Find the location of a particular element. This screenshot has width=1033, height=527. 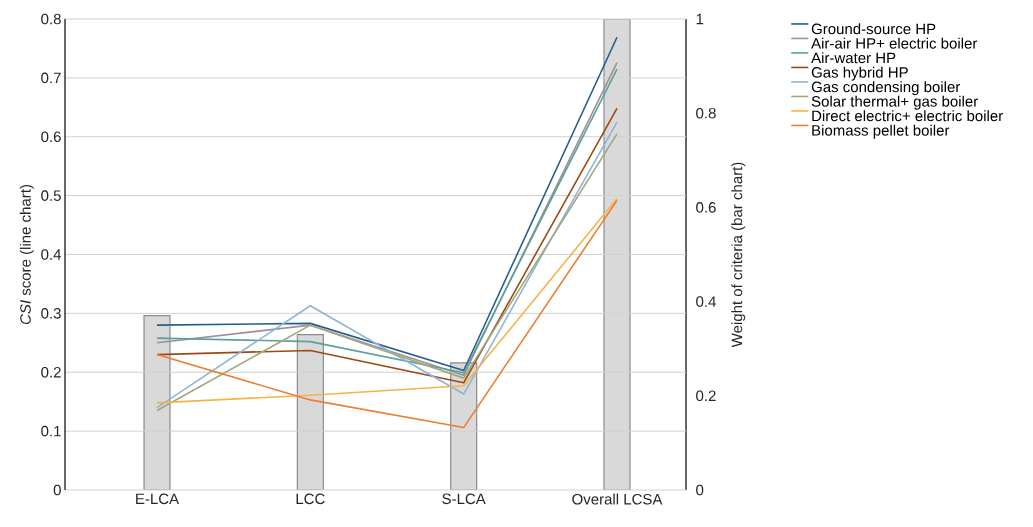

legend-label: Solar thermal+ gas boiler is located at coordinates (894, 102).